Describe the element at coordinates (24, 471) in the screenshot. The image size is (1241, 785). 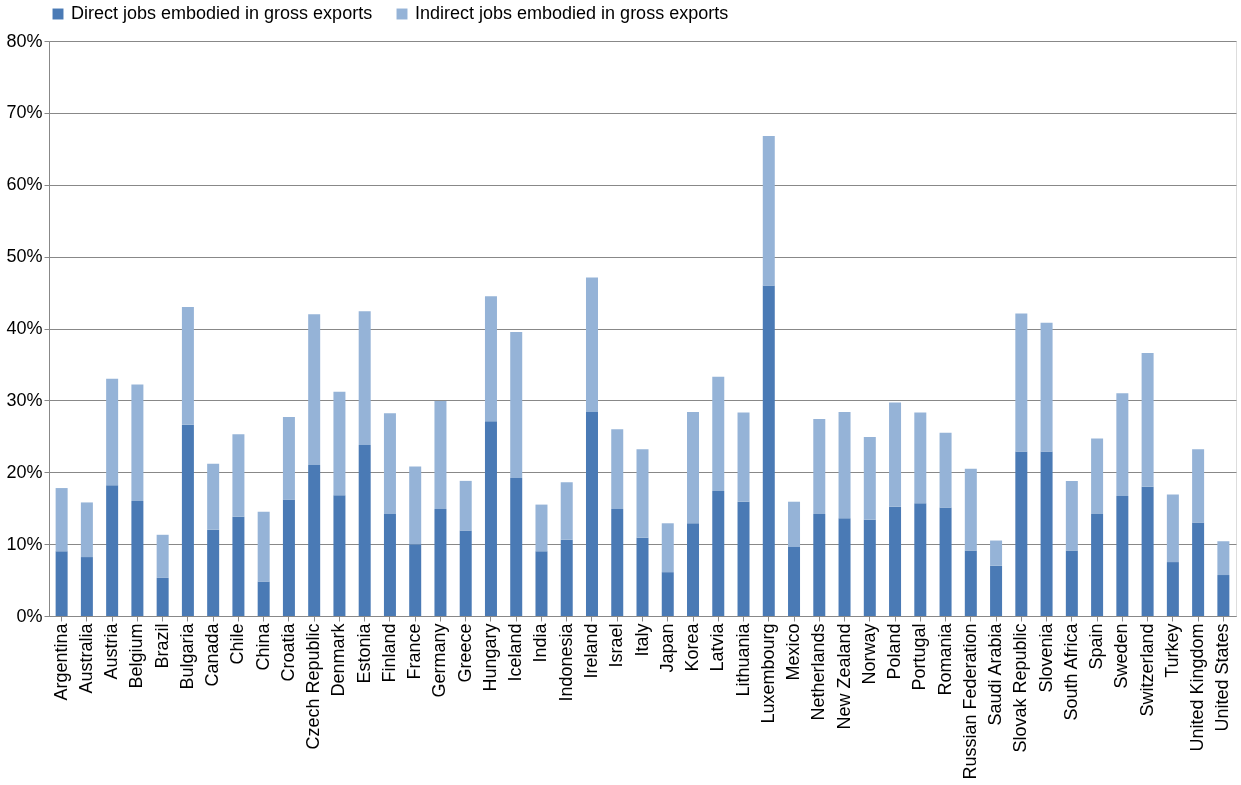
I see `y-tick-label: 20%` at that location.